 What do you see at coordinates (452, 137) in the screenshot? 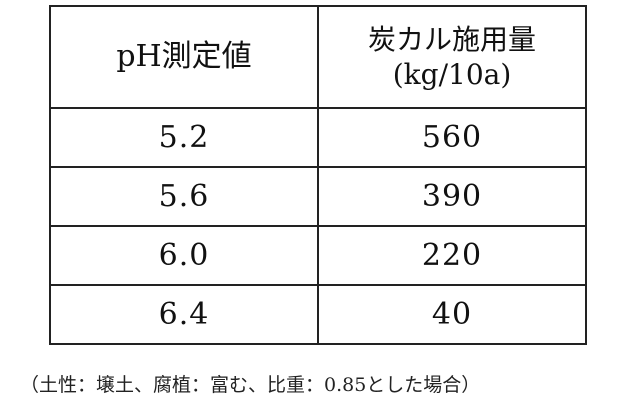
I see `amount-value-cell: 560` at bounding box center [452, 137].